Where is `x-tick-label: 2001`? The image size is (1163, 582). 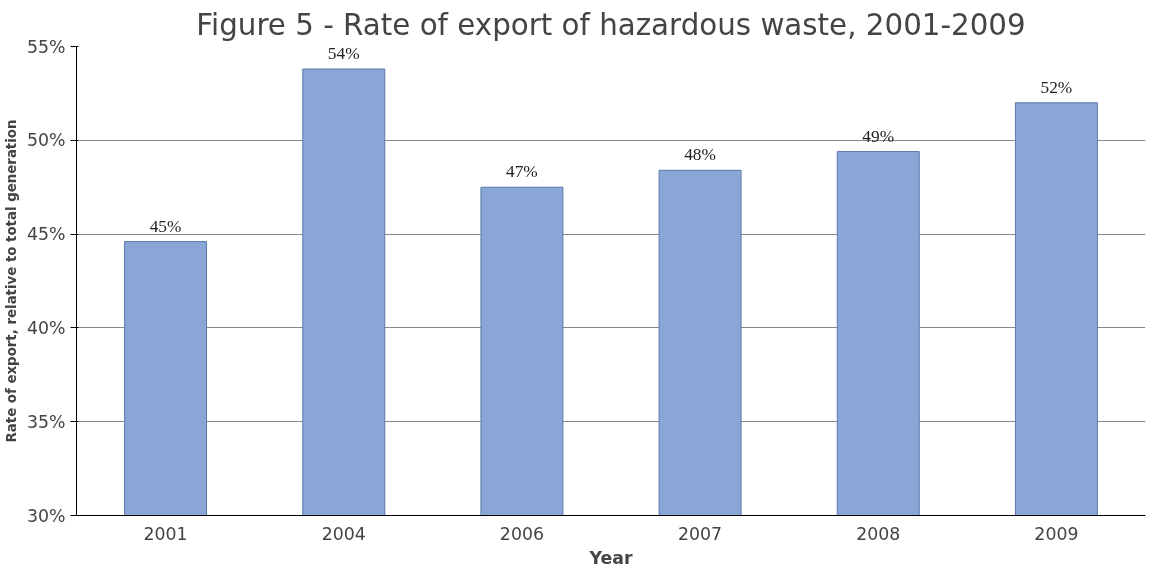 x-tick-label: 2001 is located at coordinates (165, 533).